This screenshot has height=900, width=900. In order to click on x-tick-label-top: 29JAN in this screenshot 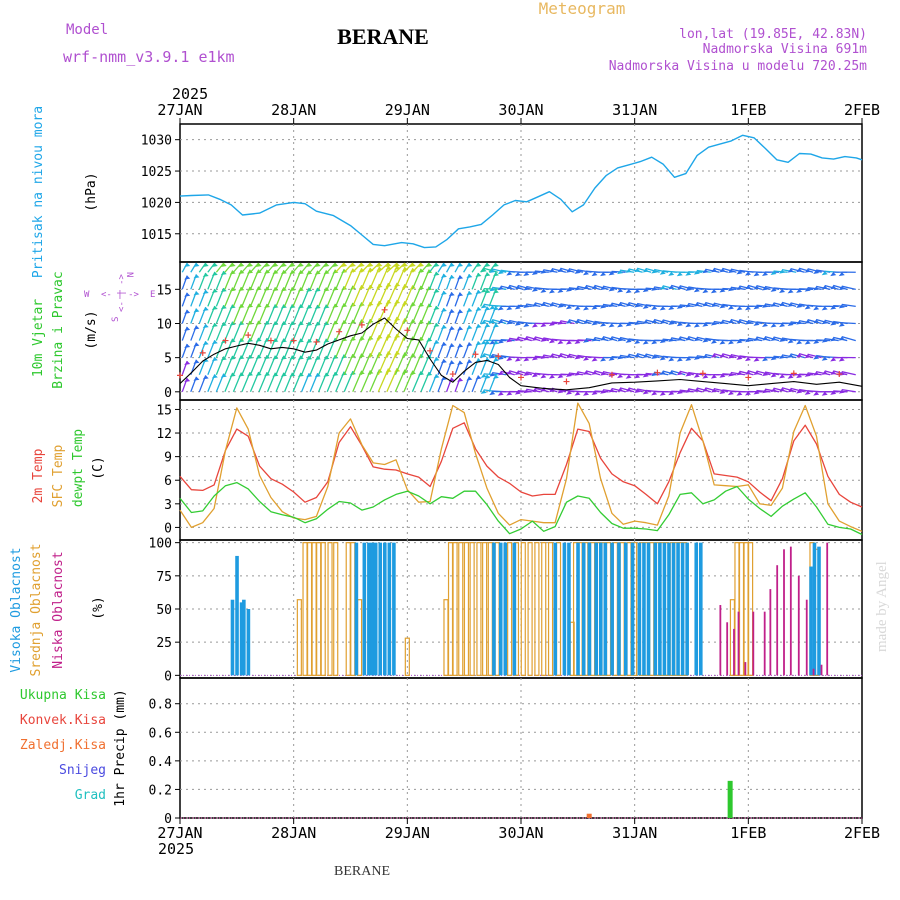, I will do `click(407, 110)`.